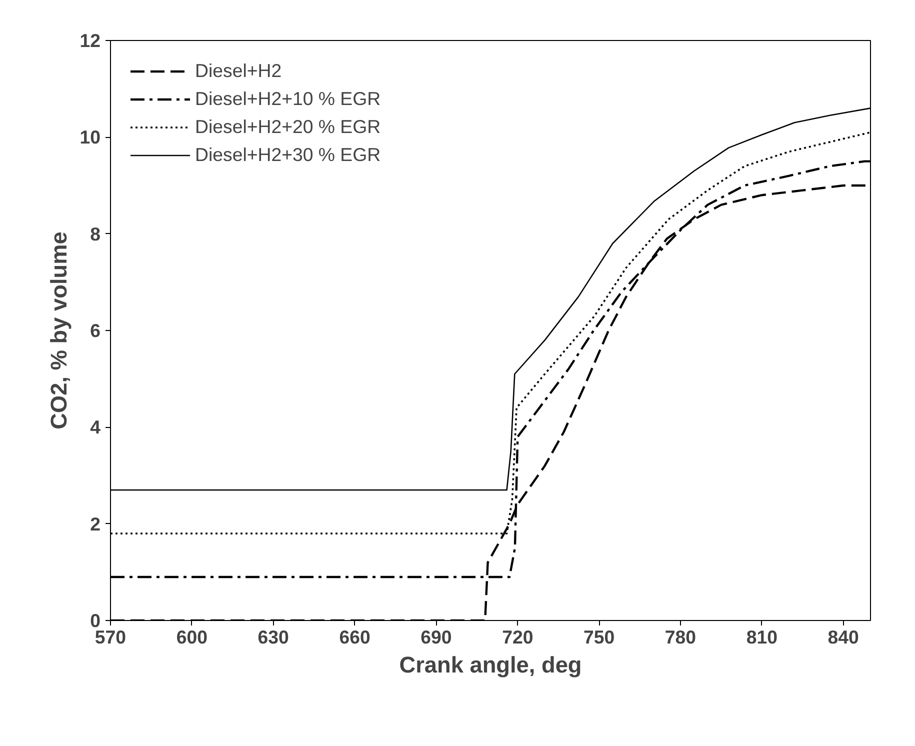 This screenshot has width=915, height=746. I want to click on y-tick-label: 12, so click(90, 40).